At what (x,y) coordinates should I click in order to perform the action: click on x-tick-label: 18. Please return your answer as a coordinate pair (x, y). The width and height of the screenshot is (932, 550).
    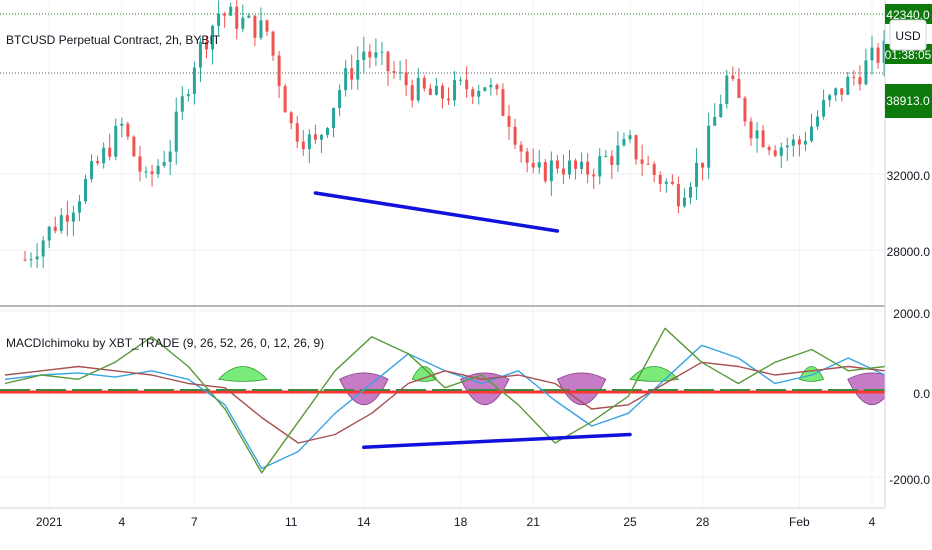
    Looking at the image, I should click on (461, 522).